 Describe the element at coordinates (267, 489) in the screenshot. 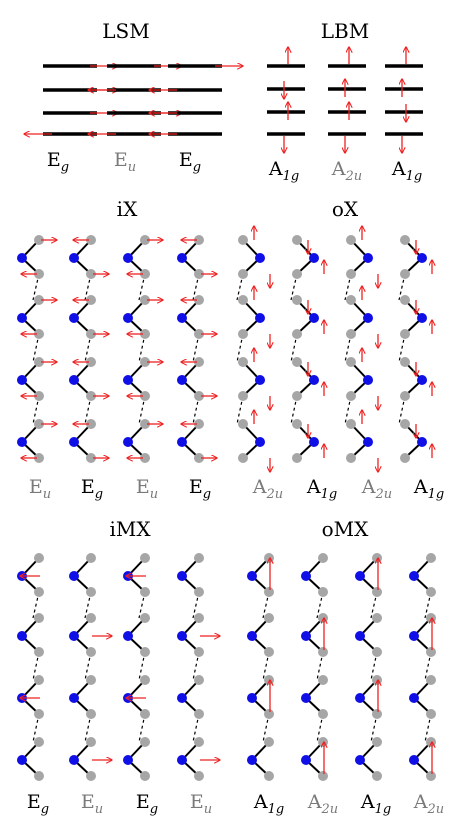

I see `ox-mode-label: A2u` at that location.